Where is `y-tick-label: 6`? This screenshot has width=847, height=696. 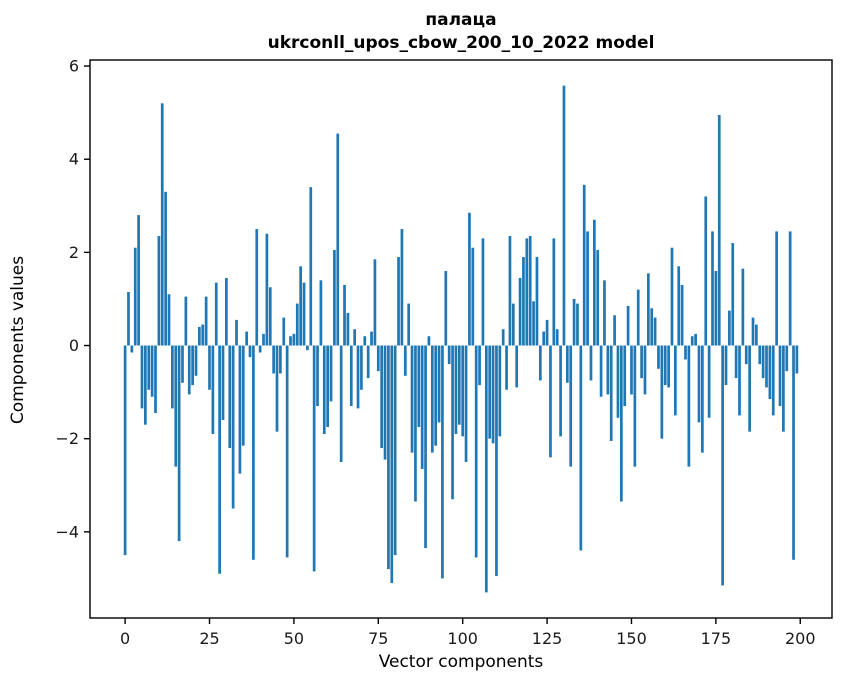
y-tick-label: 6 is located at coordinates (74, 66).